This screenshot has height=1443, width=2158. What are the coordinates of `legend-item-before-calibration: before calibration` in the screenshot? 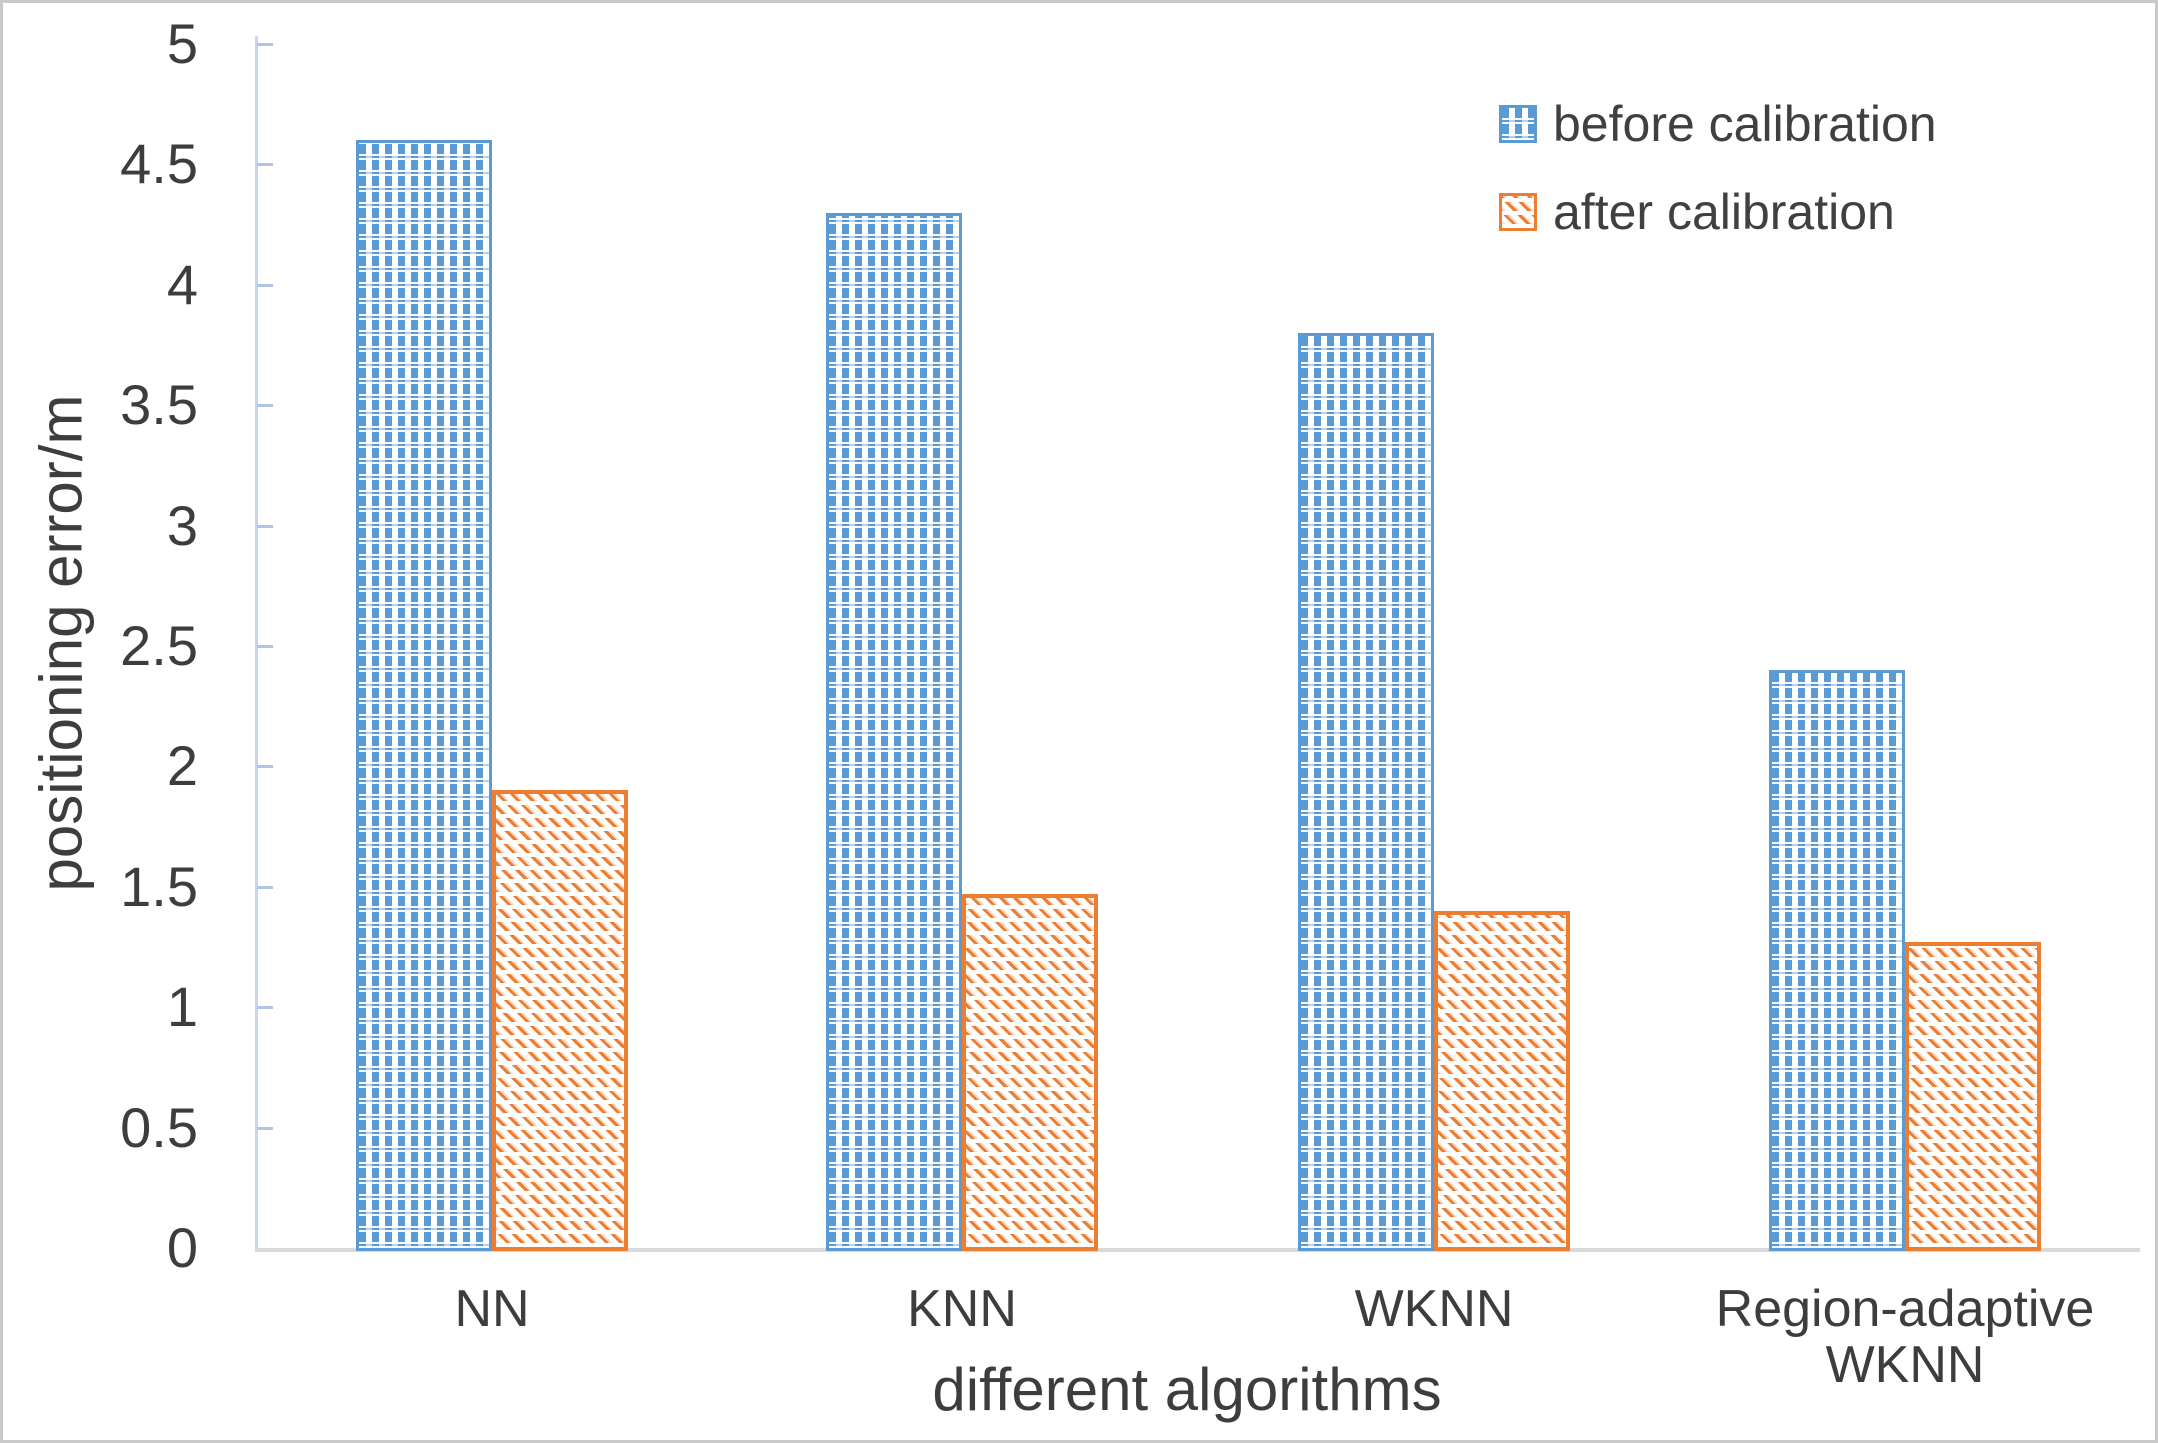 It's located at (1718, 124).